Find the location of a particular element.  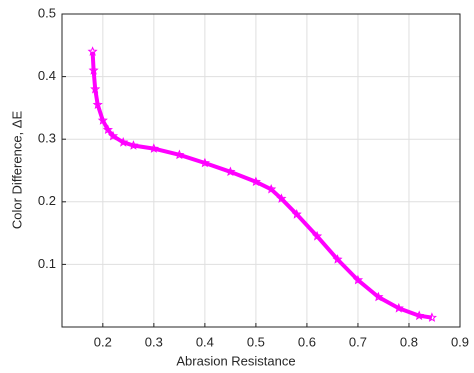

x-tick-label: 0.9 is located at coordinates (460, 341).